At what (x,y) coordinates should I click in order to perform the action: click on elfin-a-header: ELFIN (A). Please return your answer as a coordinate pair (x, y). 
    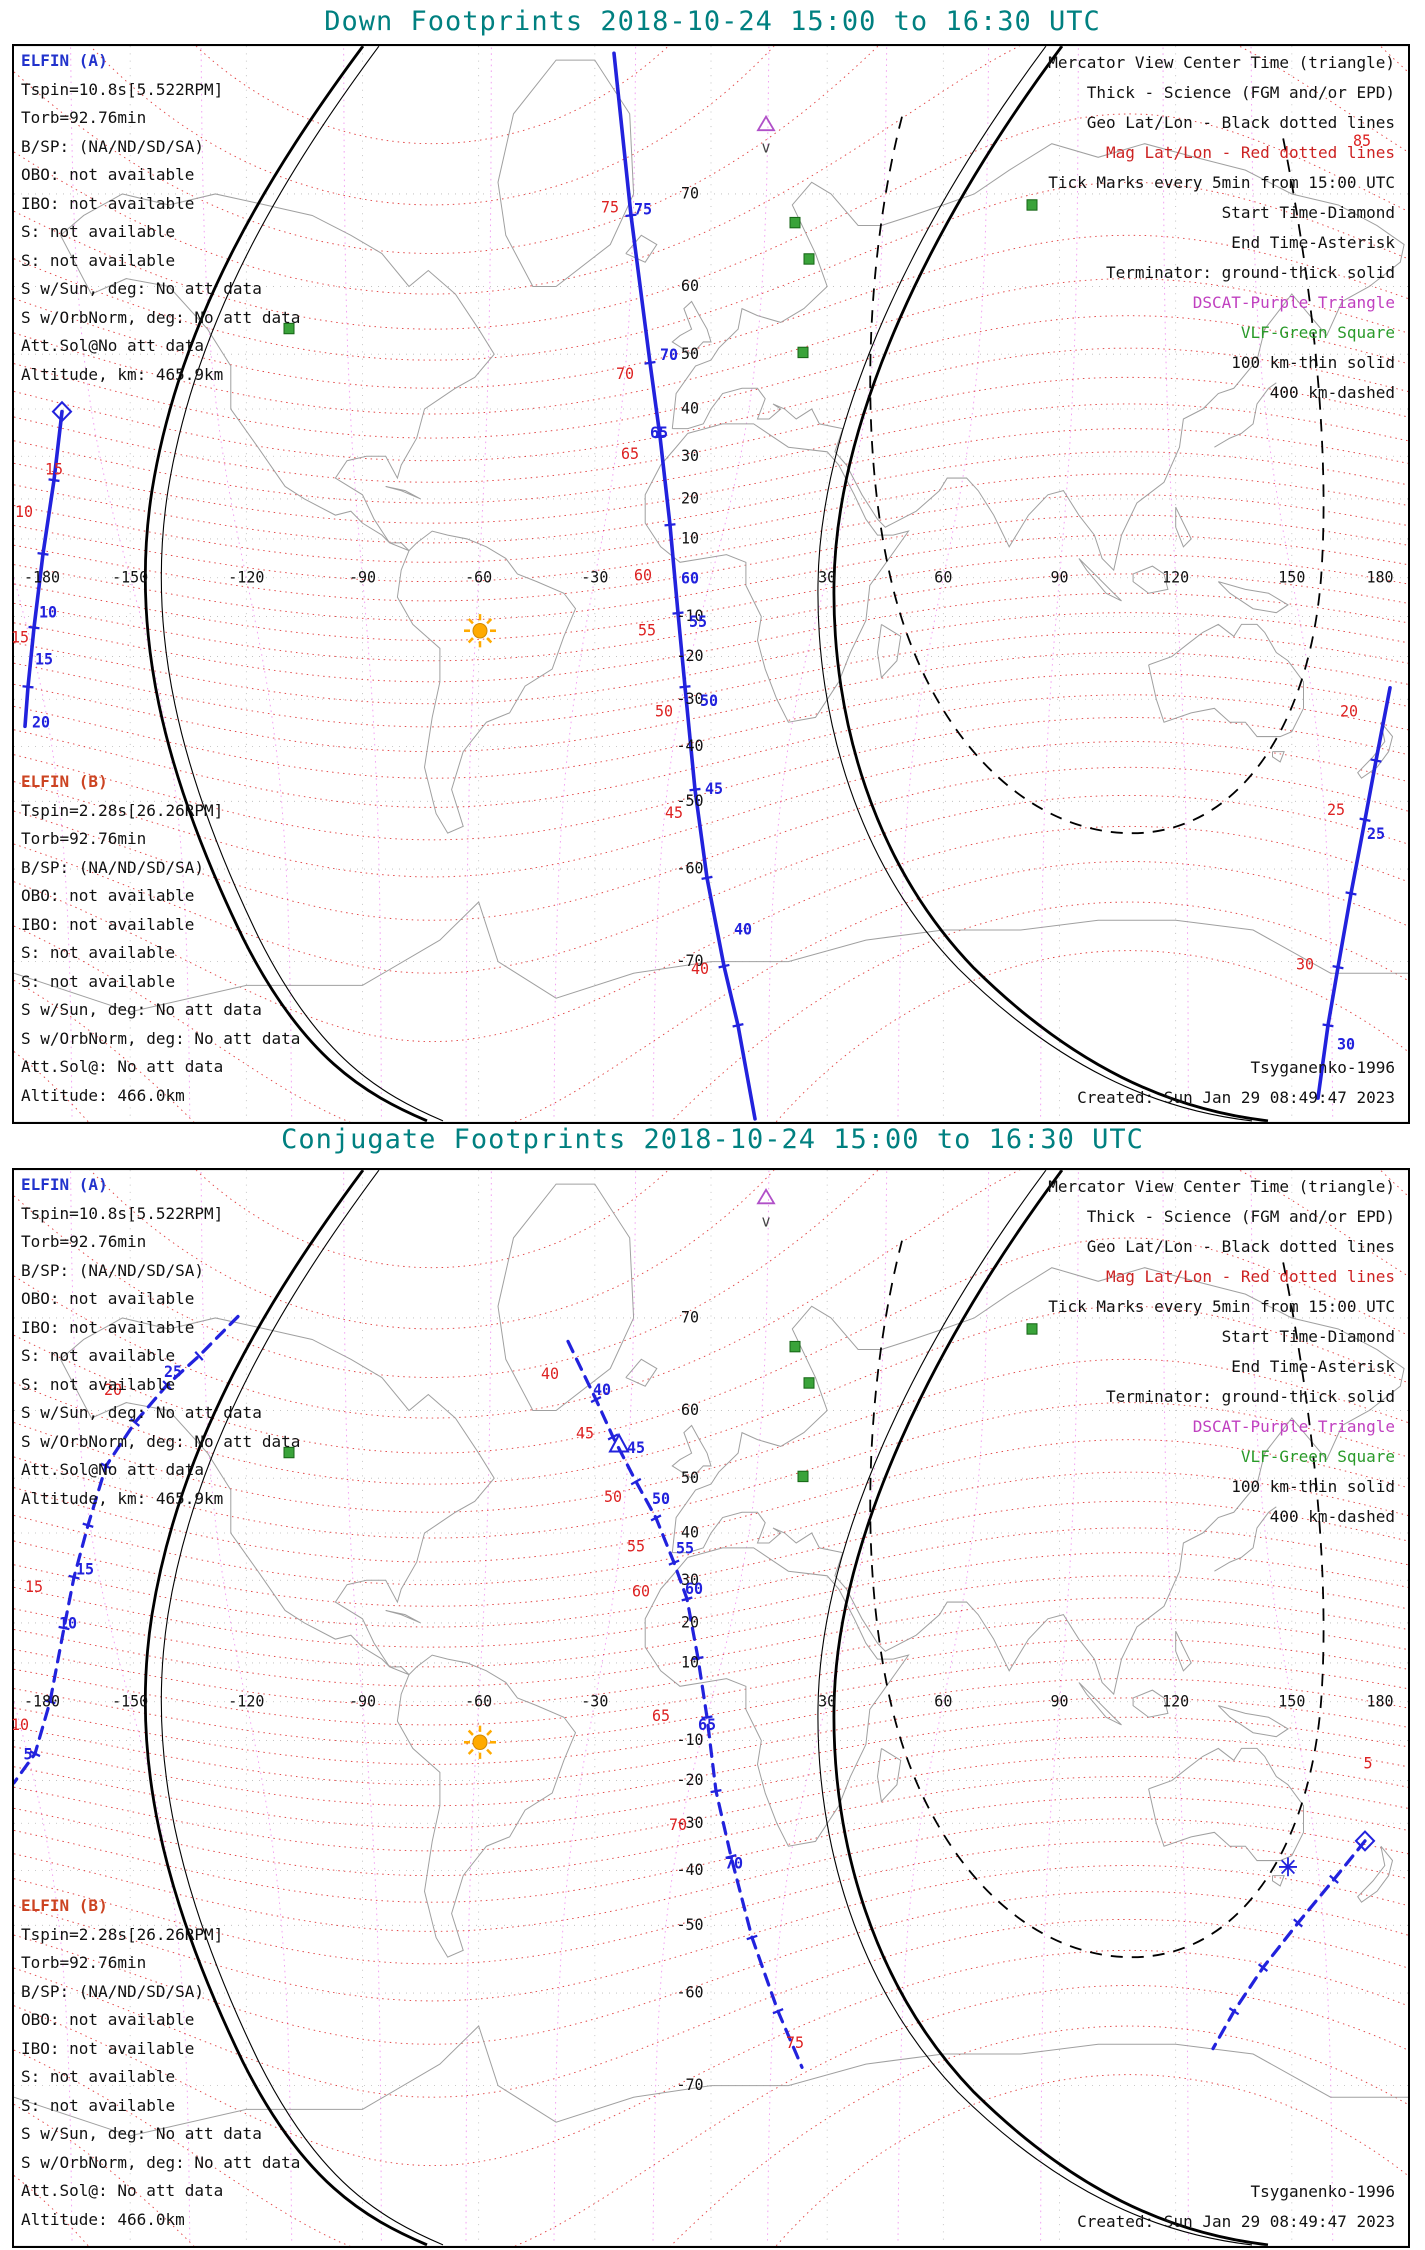
    Looking at the image, I should click on (64, 1184).